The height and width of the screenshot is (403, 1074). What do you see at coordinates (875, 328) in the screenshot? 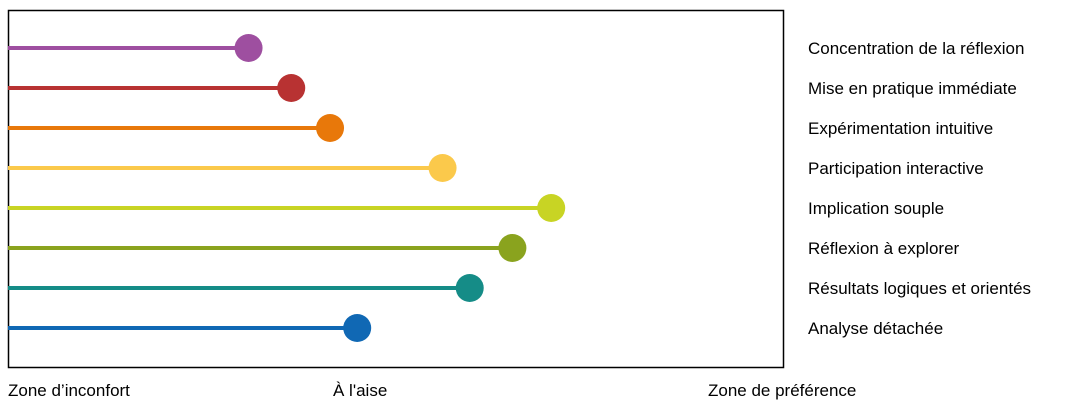
I see `category-label: Analyse détachée` at bounding box center [875, 328].